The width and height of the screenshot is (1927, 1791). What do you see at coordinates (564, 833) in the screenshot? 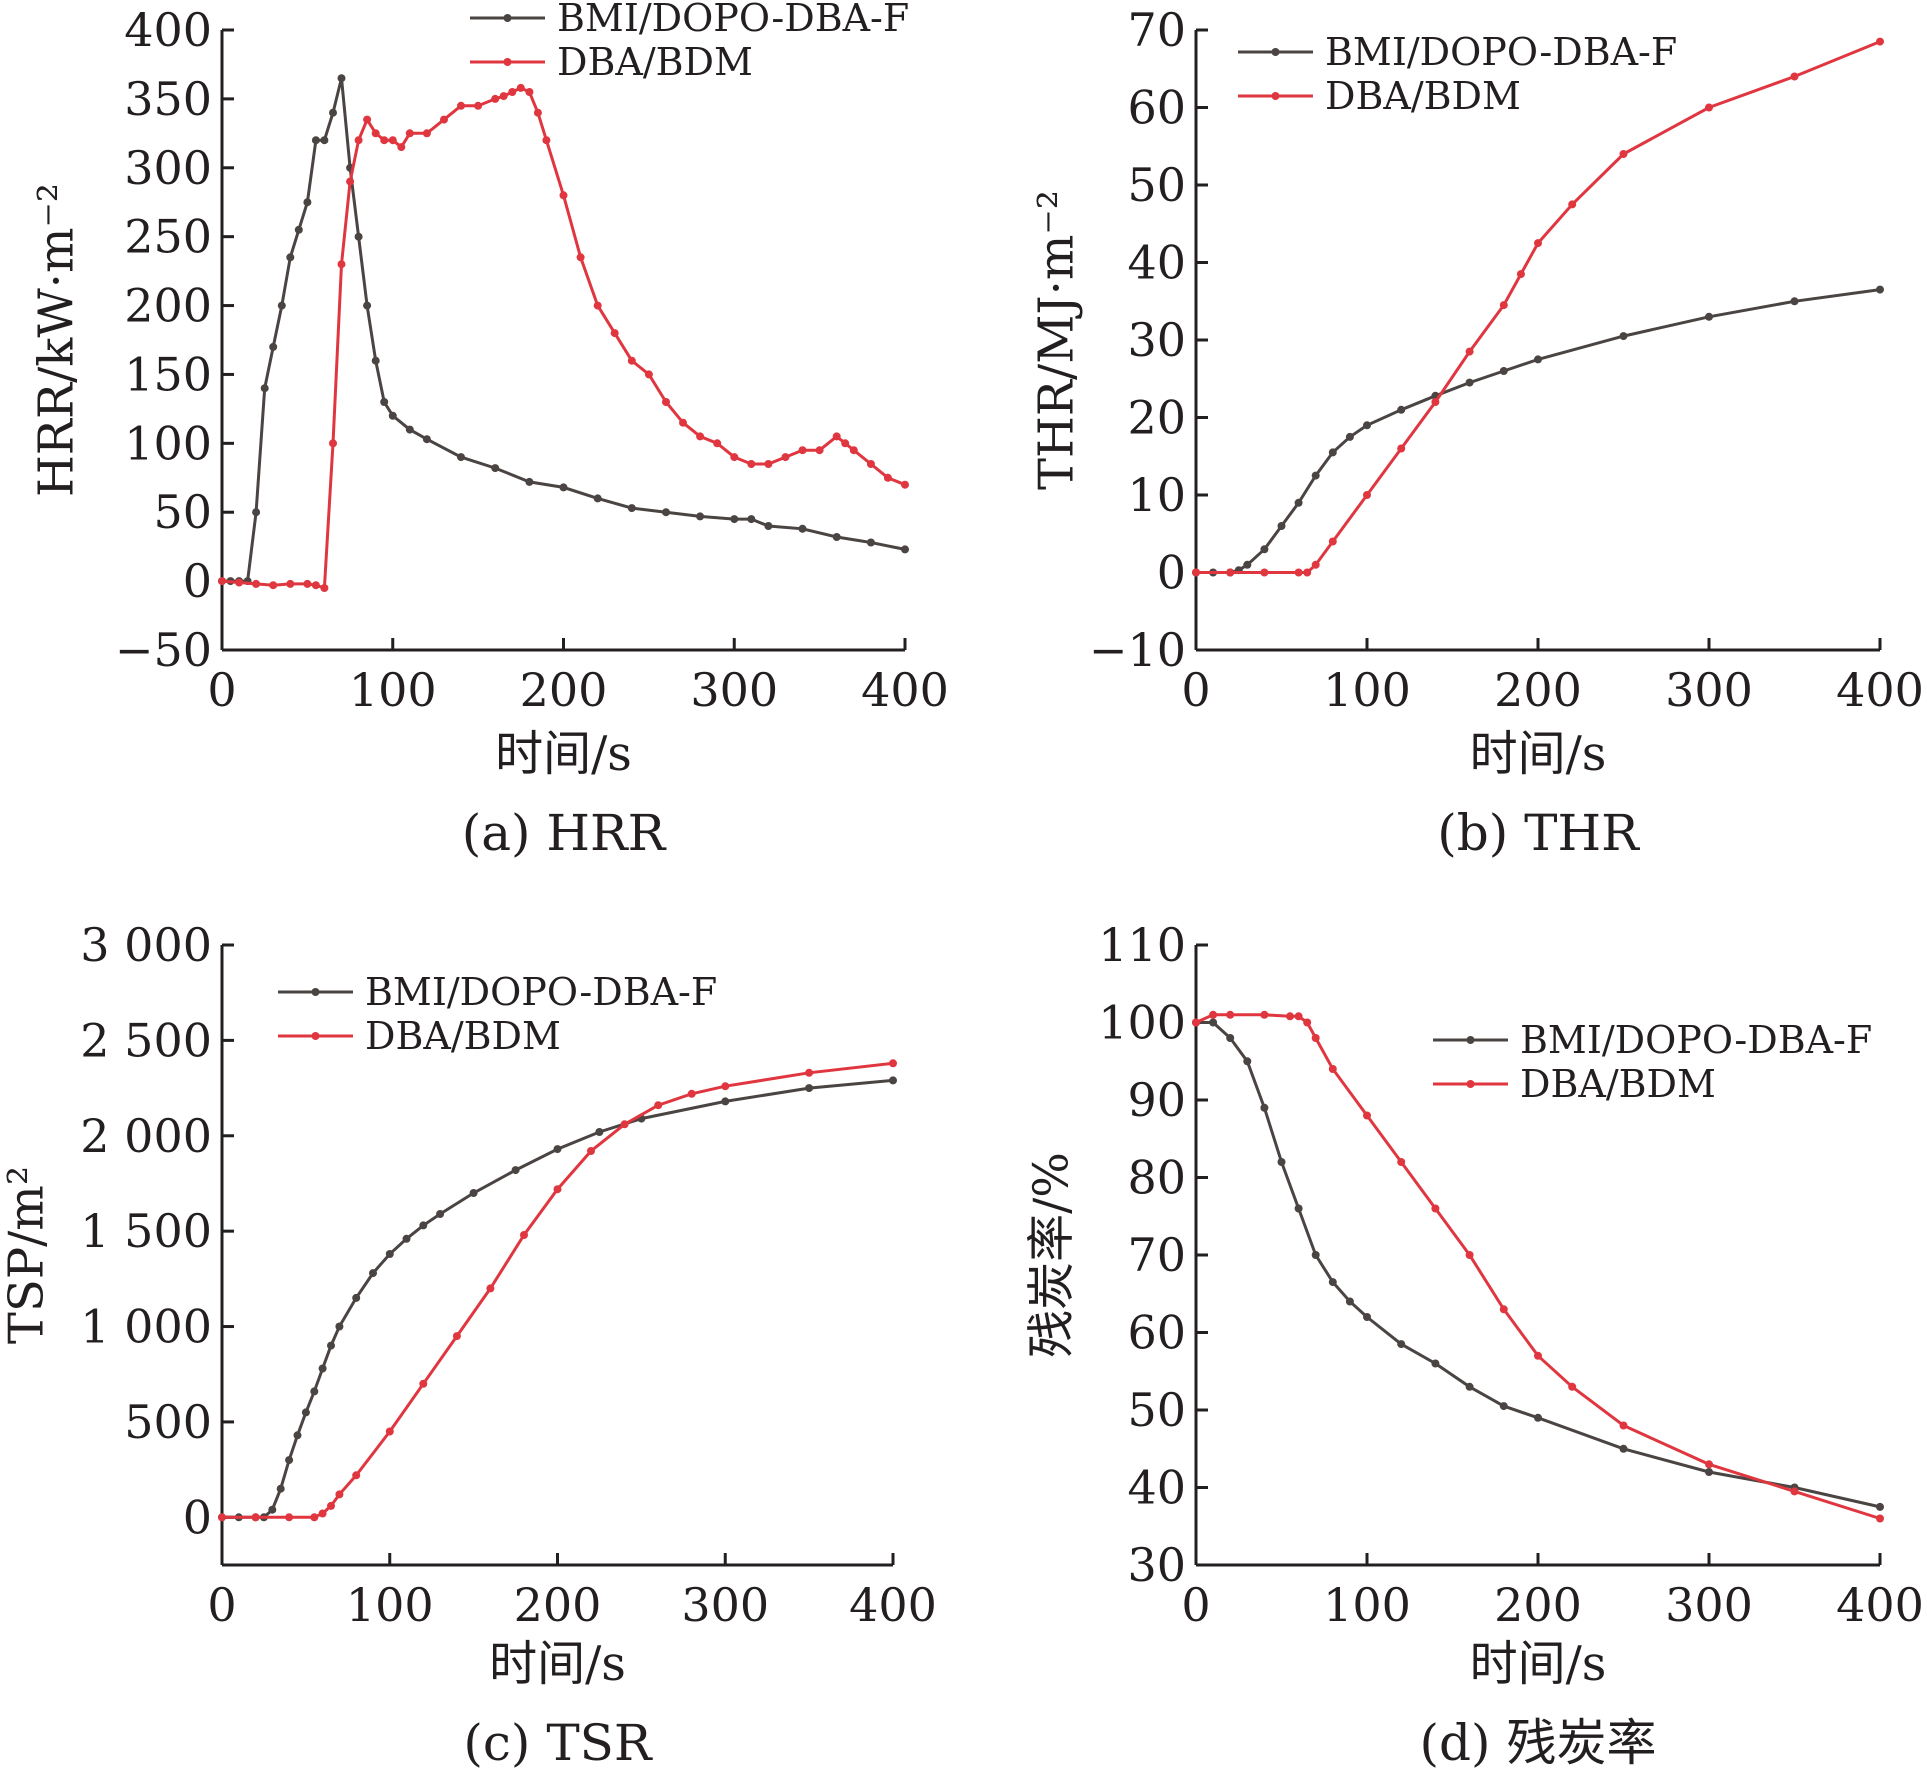
I see `panel-caption: (a) HRR` at bounding box center [564, 833].